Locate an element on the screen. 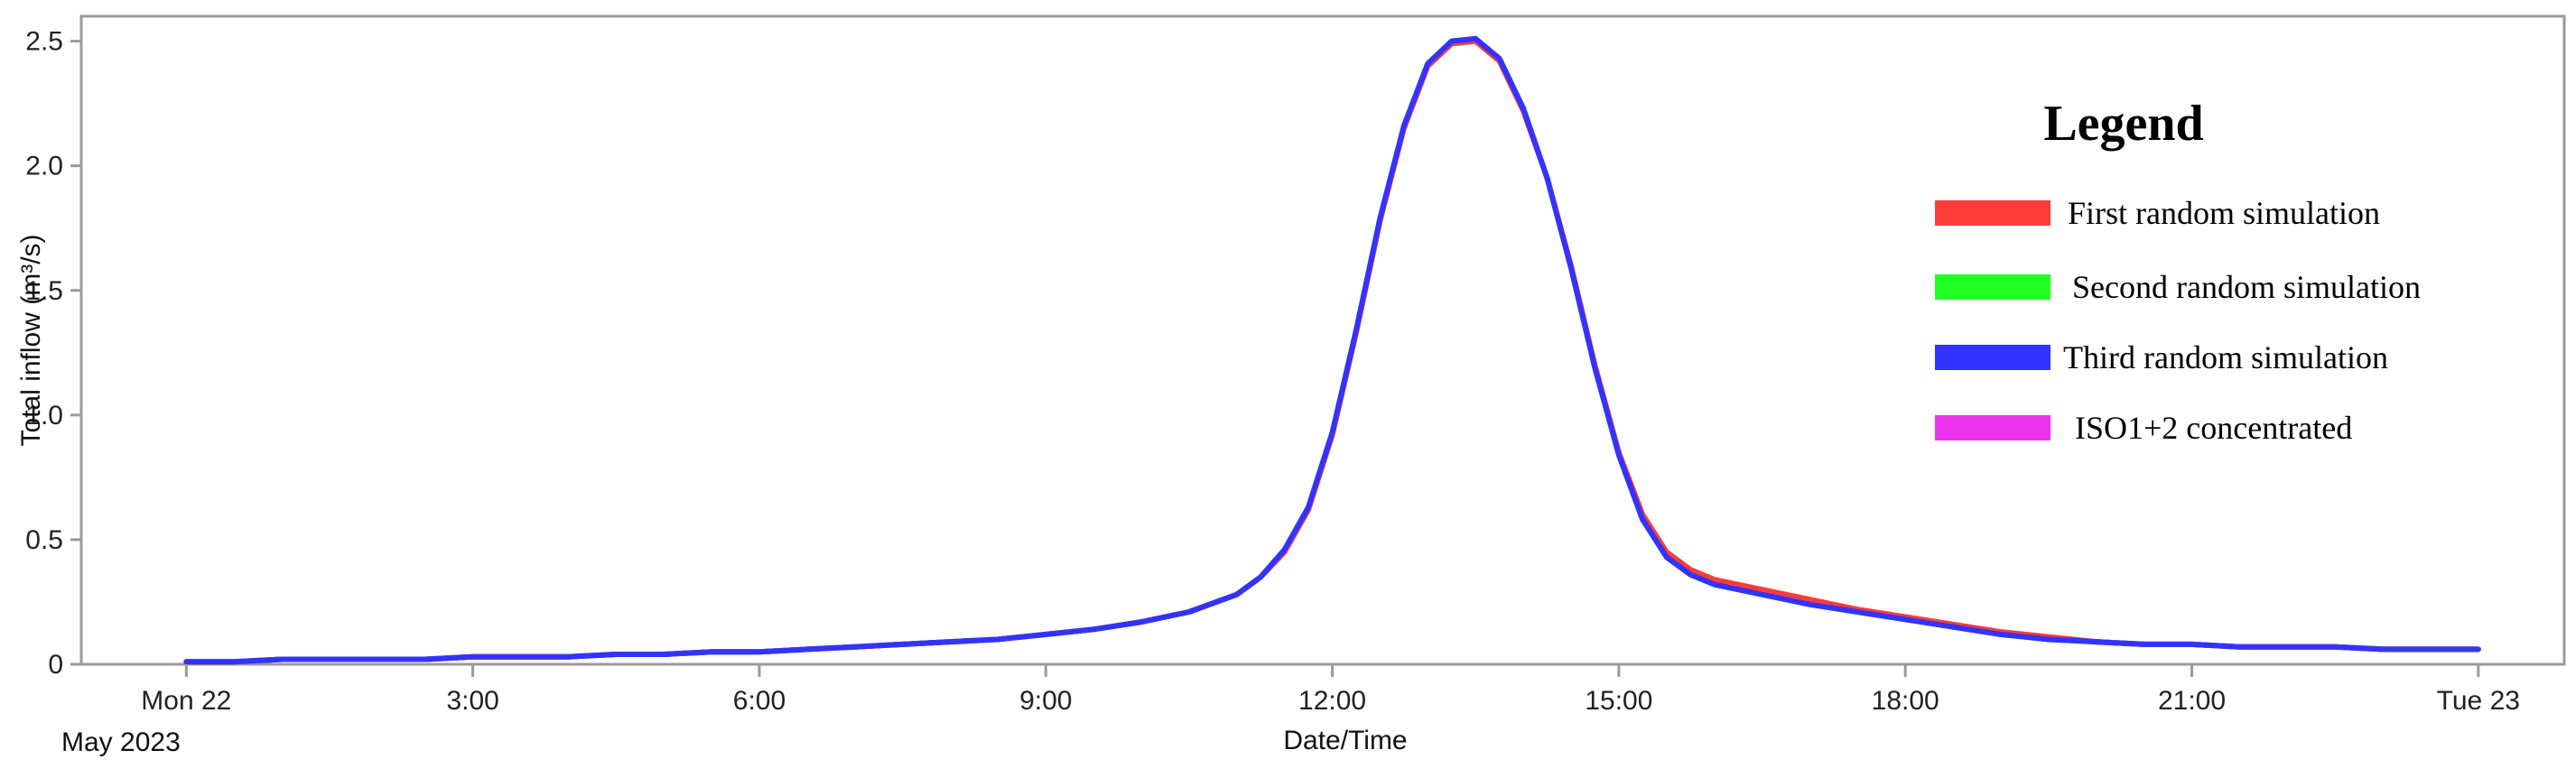  y-tick-label: 1.5 is located at coordinates (44, 291).